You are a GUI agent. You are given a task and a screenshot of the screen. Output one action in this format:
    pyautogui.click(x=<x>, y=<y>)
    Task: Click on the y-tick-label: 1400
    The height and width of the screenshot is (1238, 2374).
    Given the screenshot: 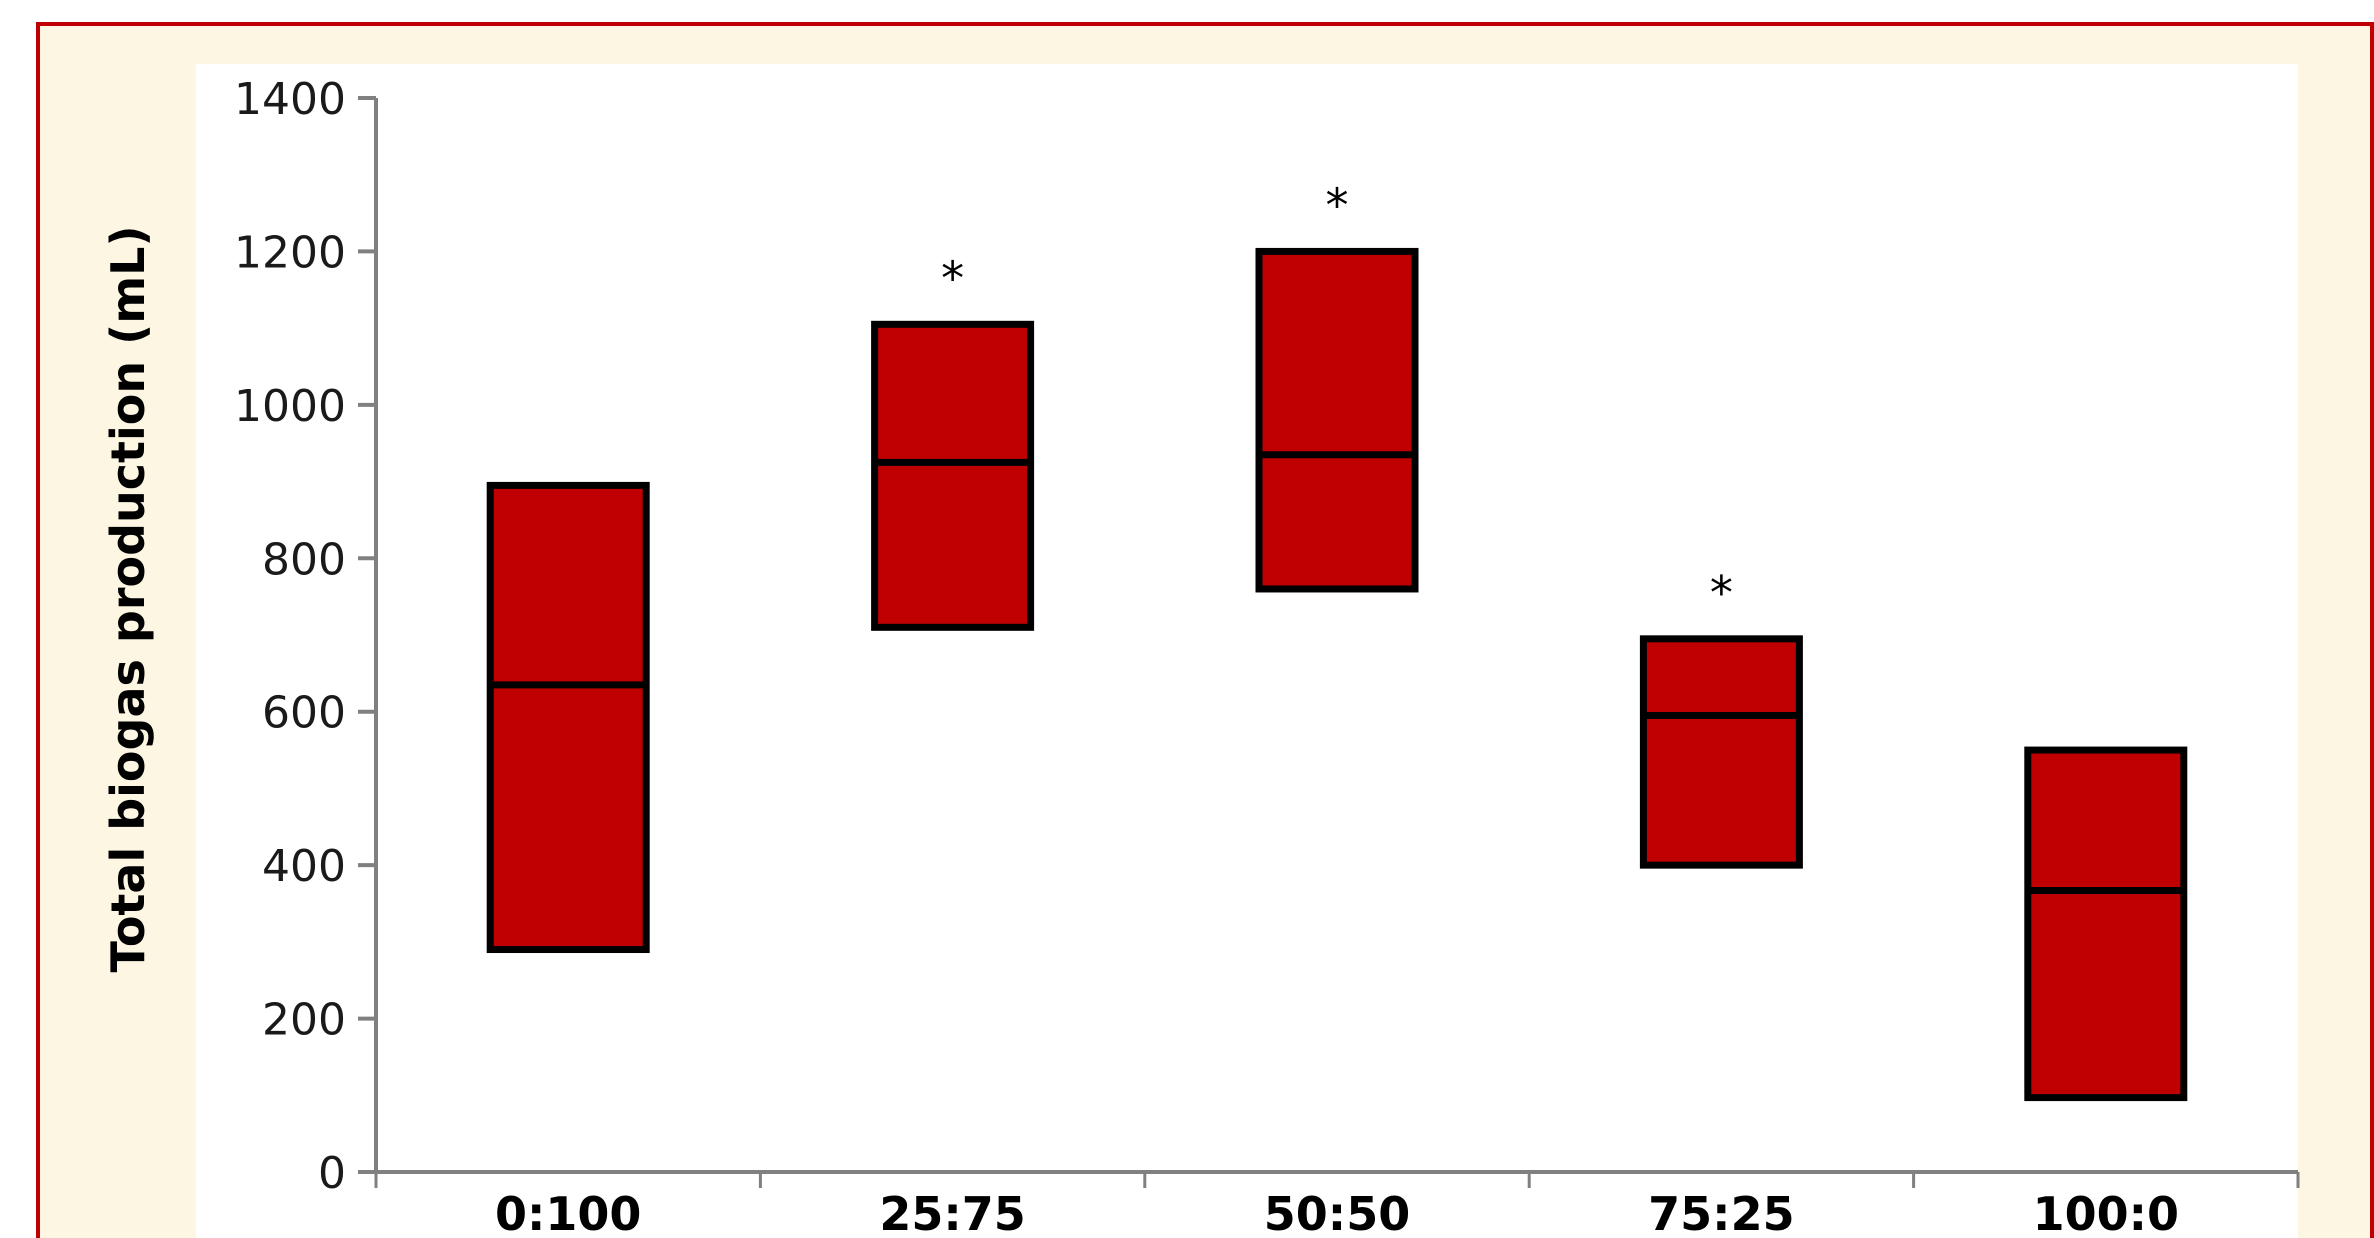 What is the action you would take?
    pyautogui.click(x=290, y=99)
    